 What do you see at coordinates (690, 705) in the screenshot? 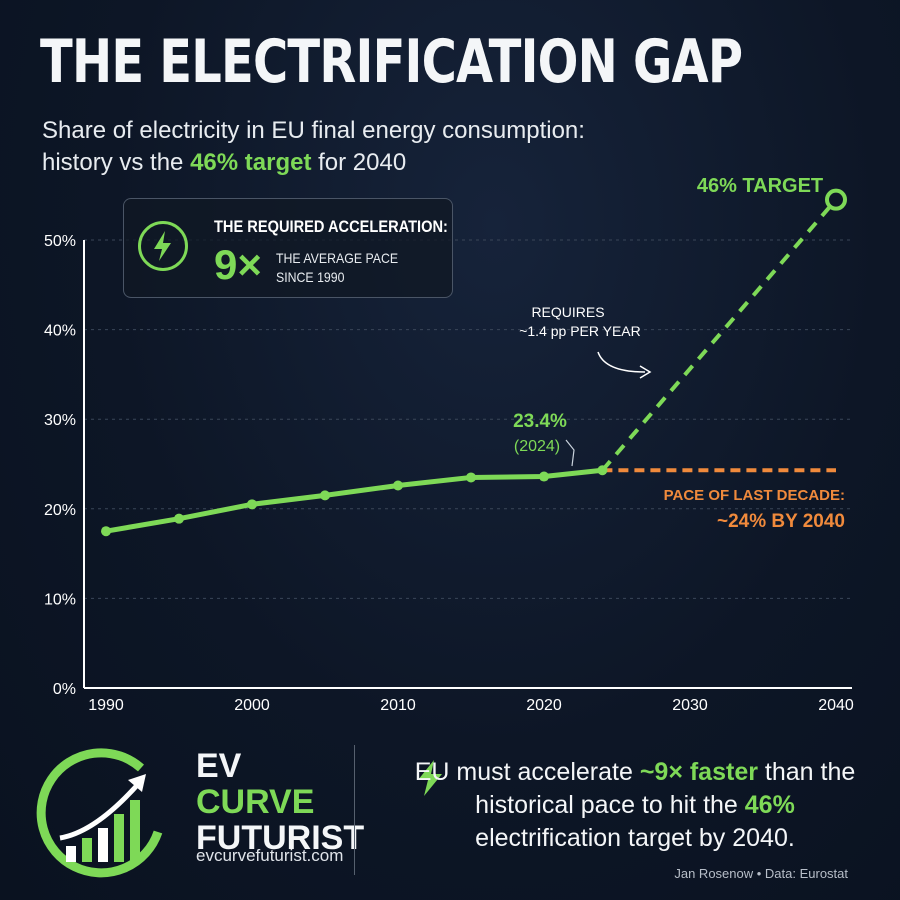
I see `x-tick-label: 2030` at bounding box center [690, 705].